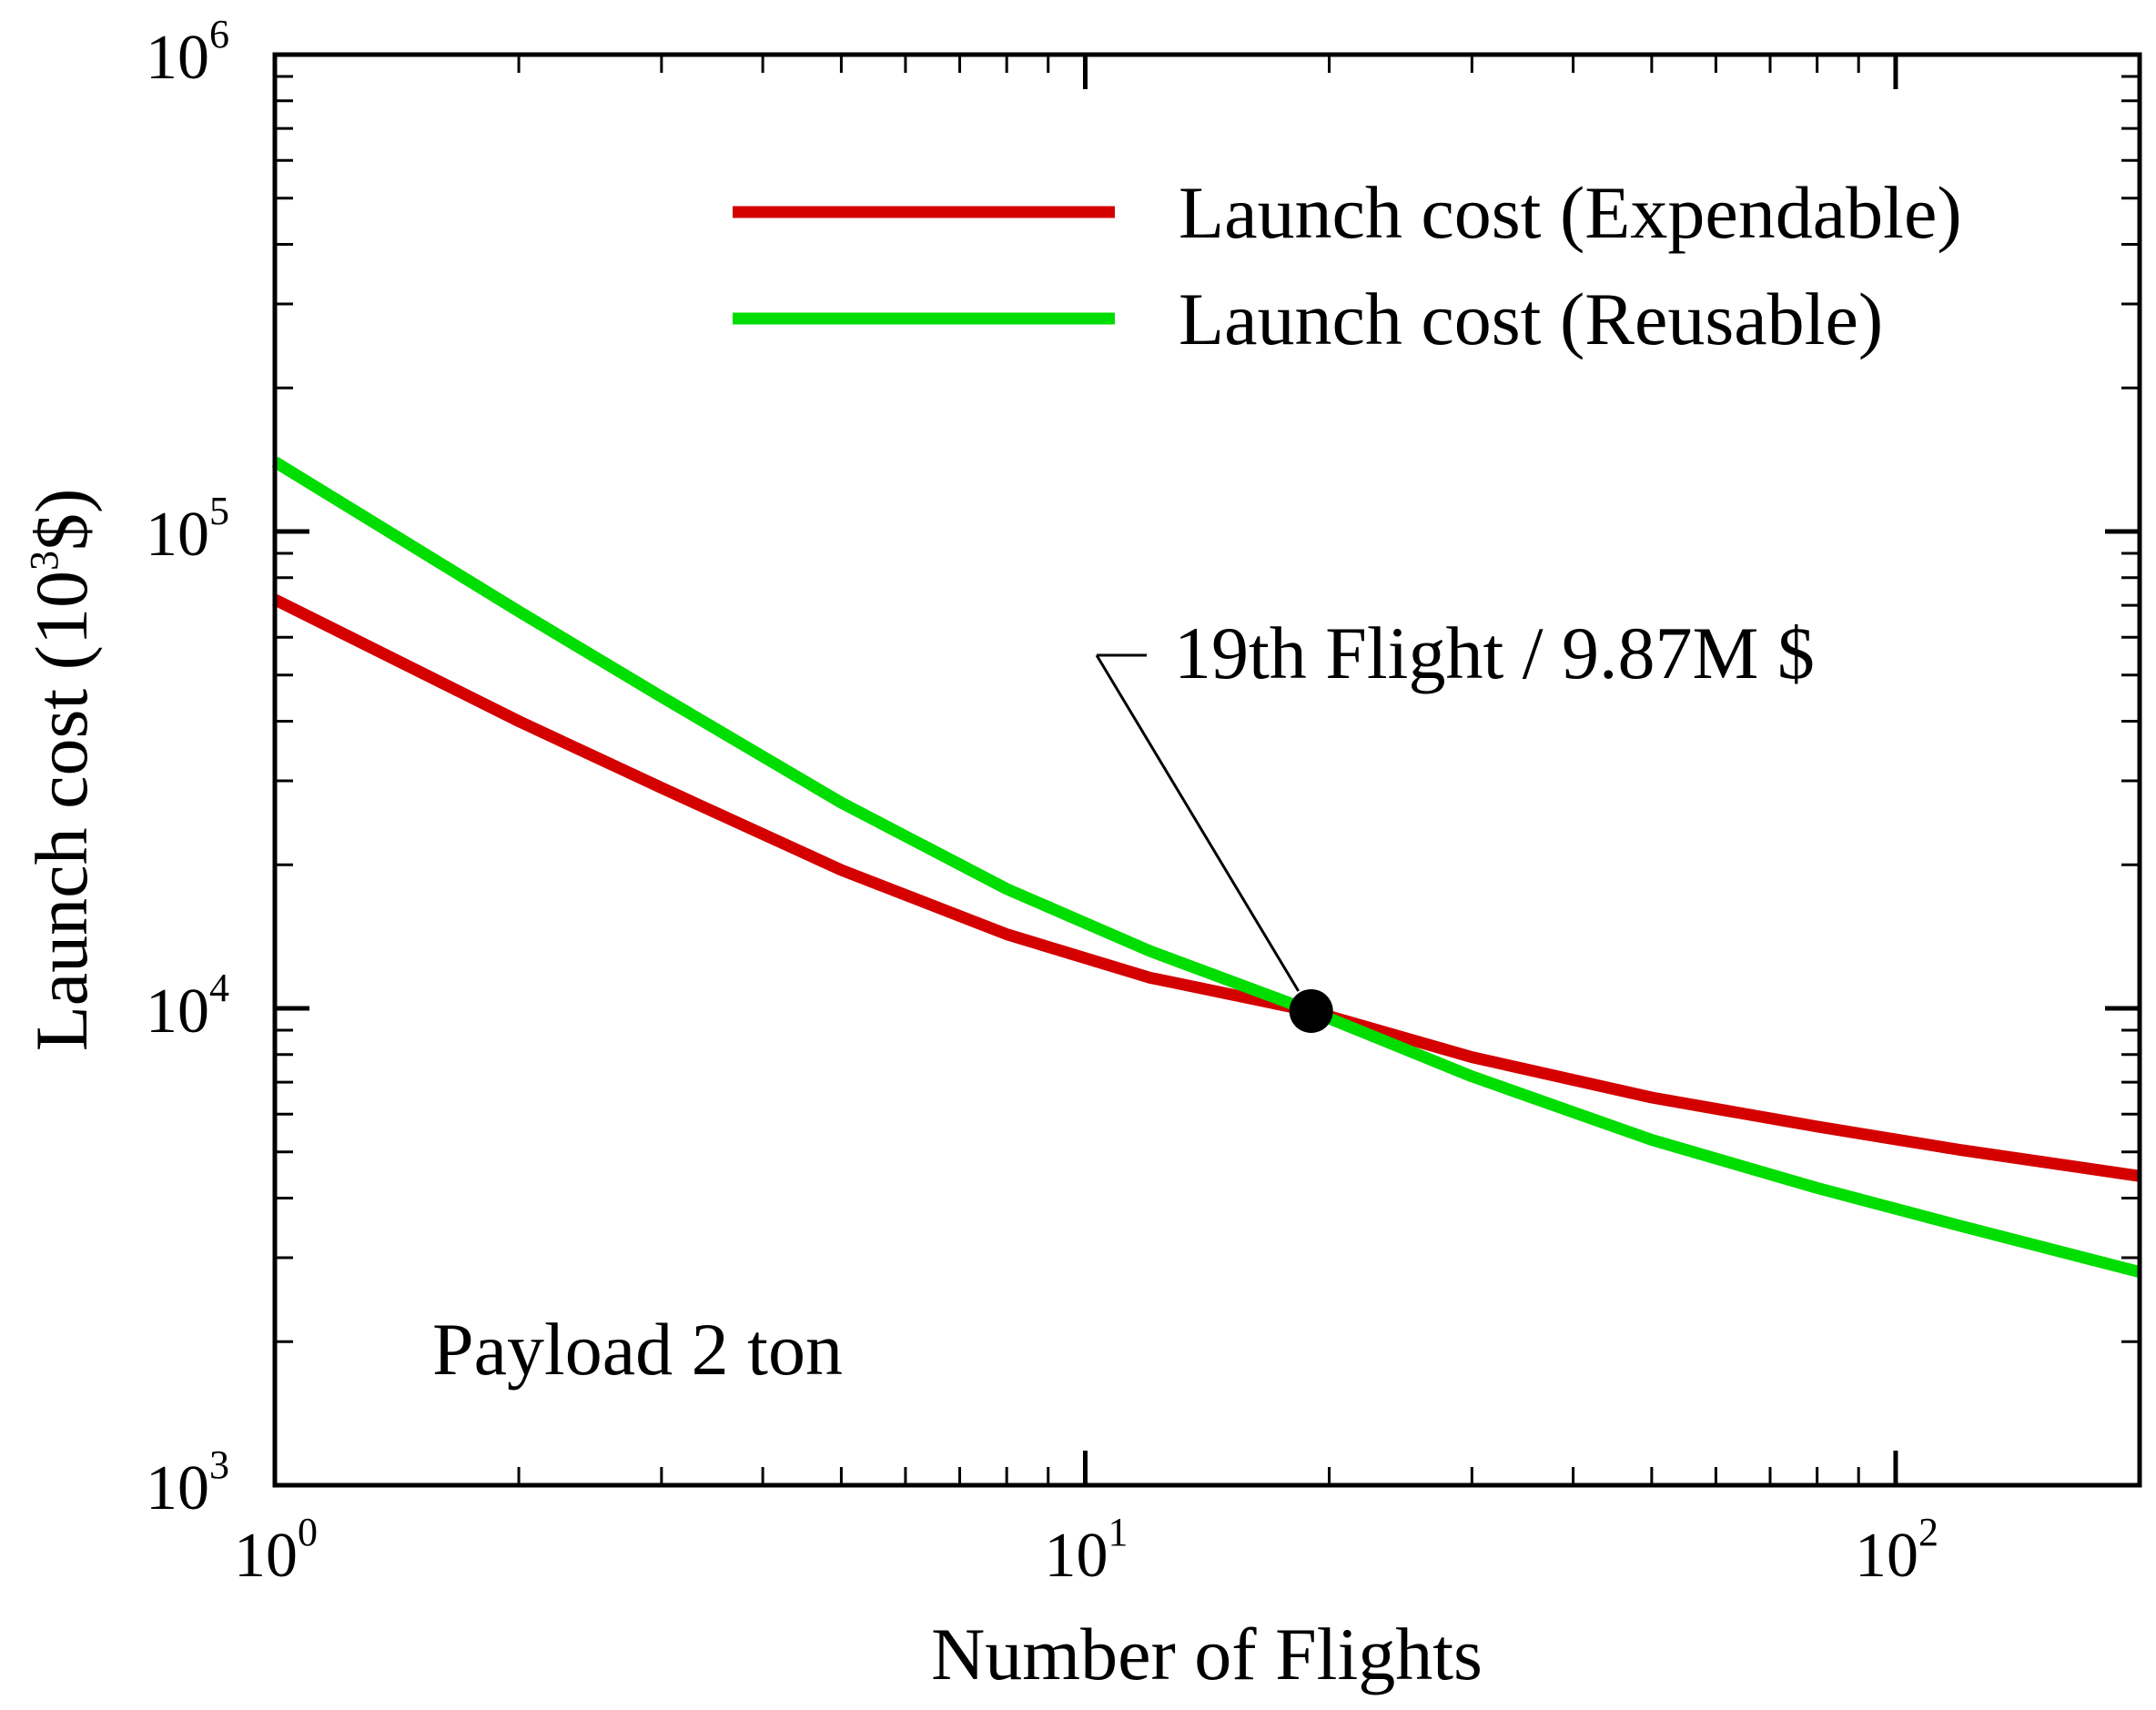 The image size is (2156, 1710). I want to click on y-axis-label: Launch cost (103$), so click(62, 770).